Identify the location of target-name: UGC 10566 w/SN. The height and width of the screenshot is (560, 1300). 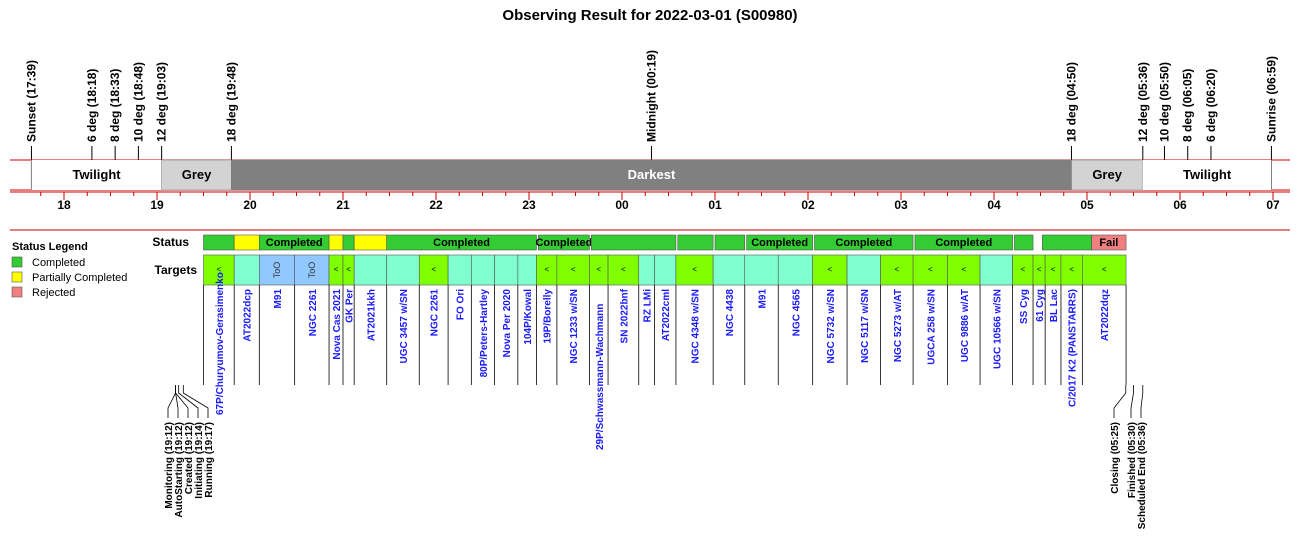
(997, 329).